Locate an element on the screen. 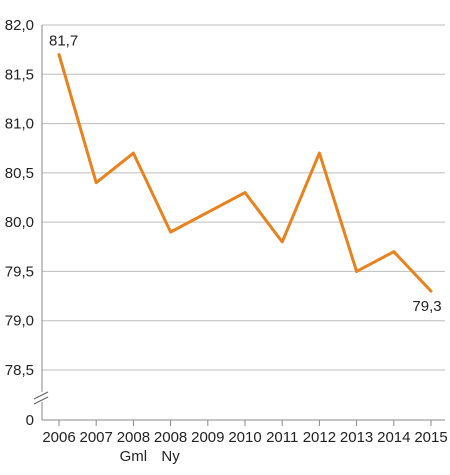 The height and width of the screenshot is (475, 450). x-tick-label: 2010 is located at coordinates (244, 437).